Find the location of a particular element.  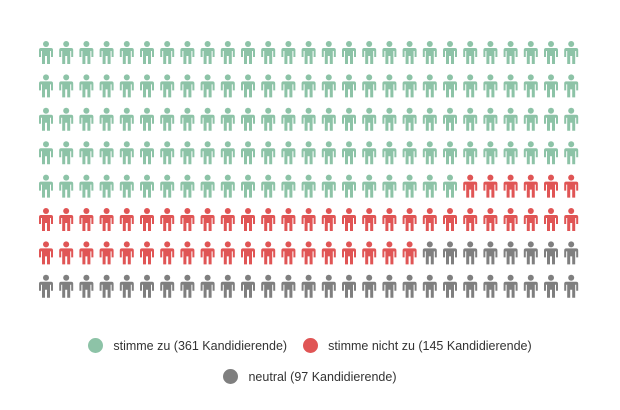

legend-label: stimme nicht zu (145 Kandidierende) is located at coordinates (430, 345).